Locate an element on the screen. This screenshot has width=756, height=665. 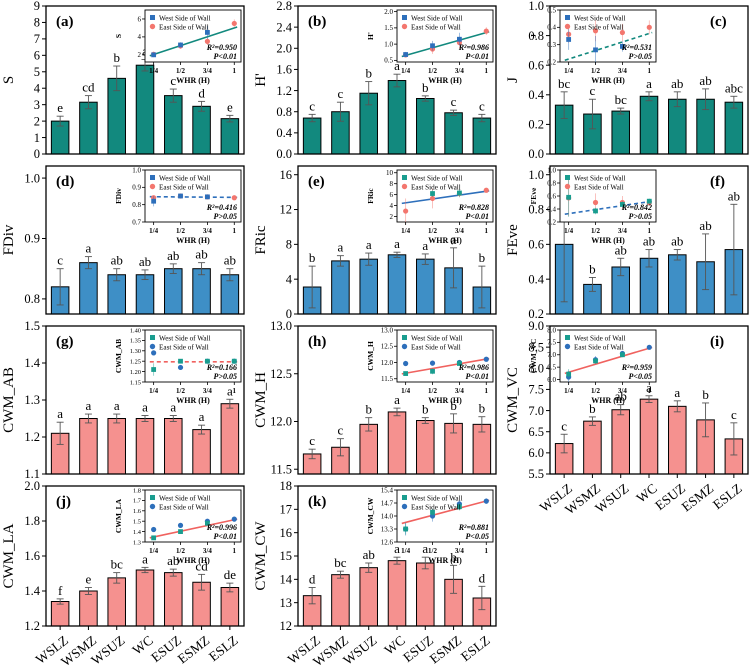
legend-west-marker is located at coordinates (404, 337).